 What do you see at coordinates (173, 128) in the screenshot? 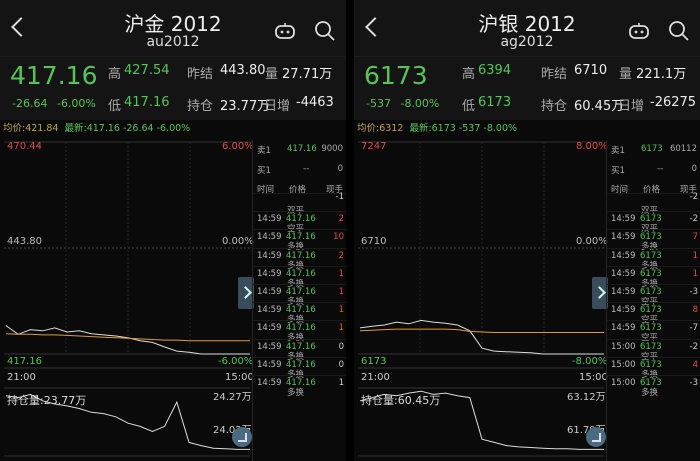
I see `chart-header: 均价:421.84 最新:417.16 -26.64 -6.00%` at bounding box center [173, 128].